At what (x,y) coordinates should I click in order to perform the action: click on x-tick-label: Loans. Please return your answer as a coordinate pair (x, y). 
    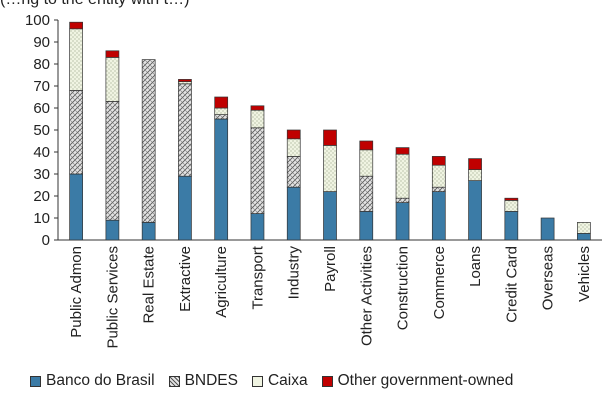
    Looking at the image, I should click on (475, 266).